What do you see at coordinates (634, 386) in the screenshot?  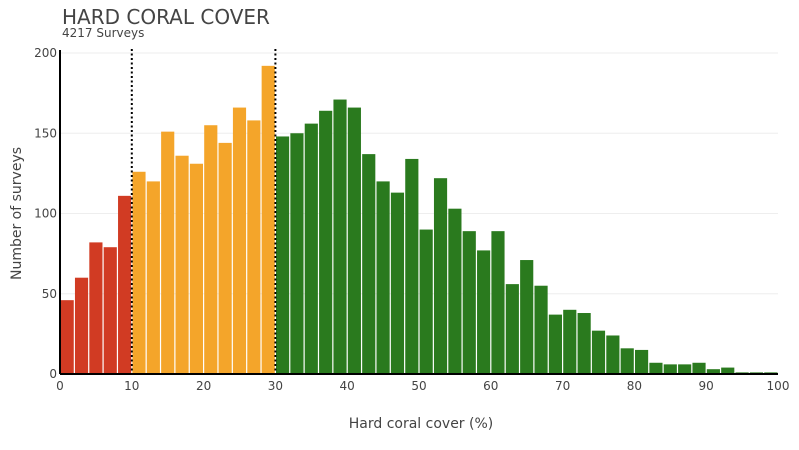 I see `x-tick-label: 80` at bounding box center [634, 386].